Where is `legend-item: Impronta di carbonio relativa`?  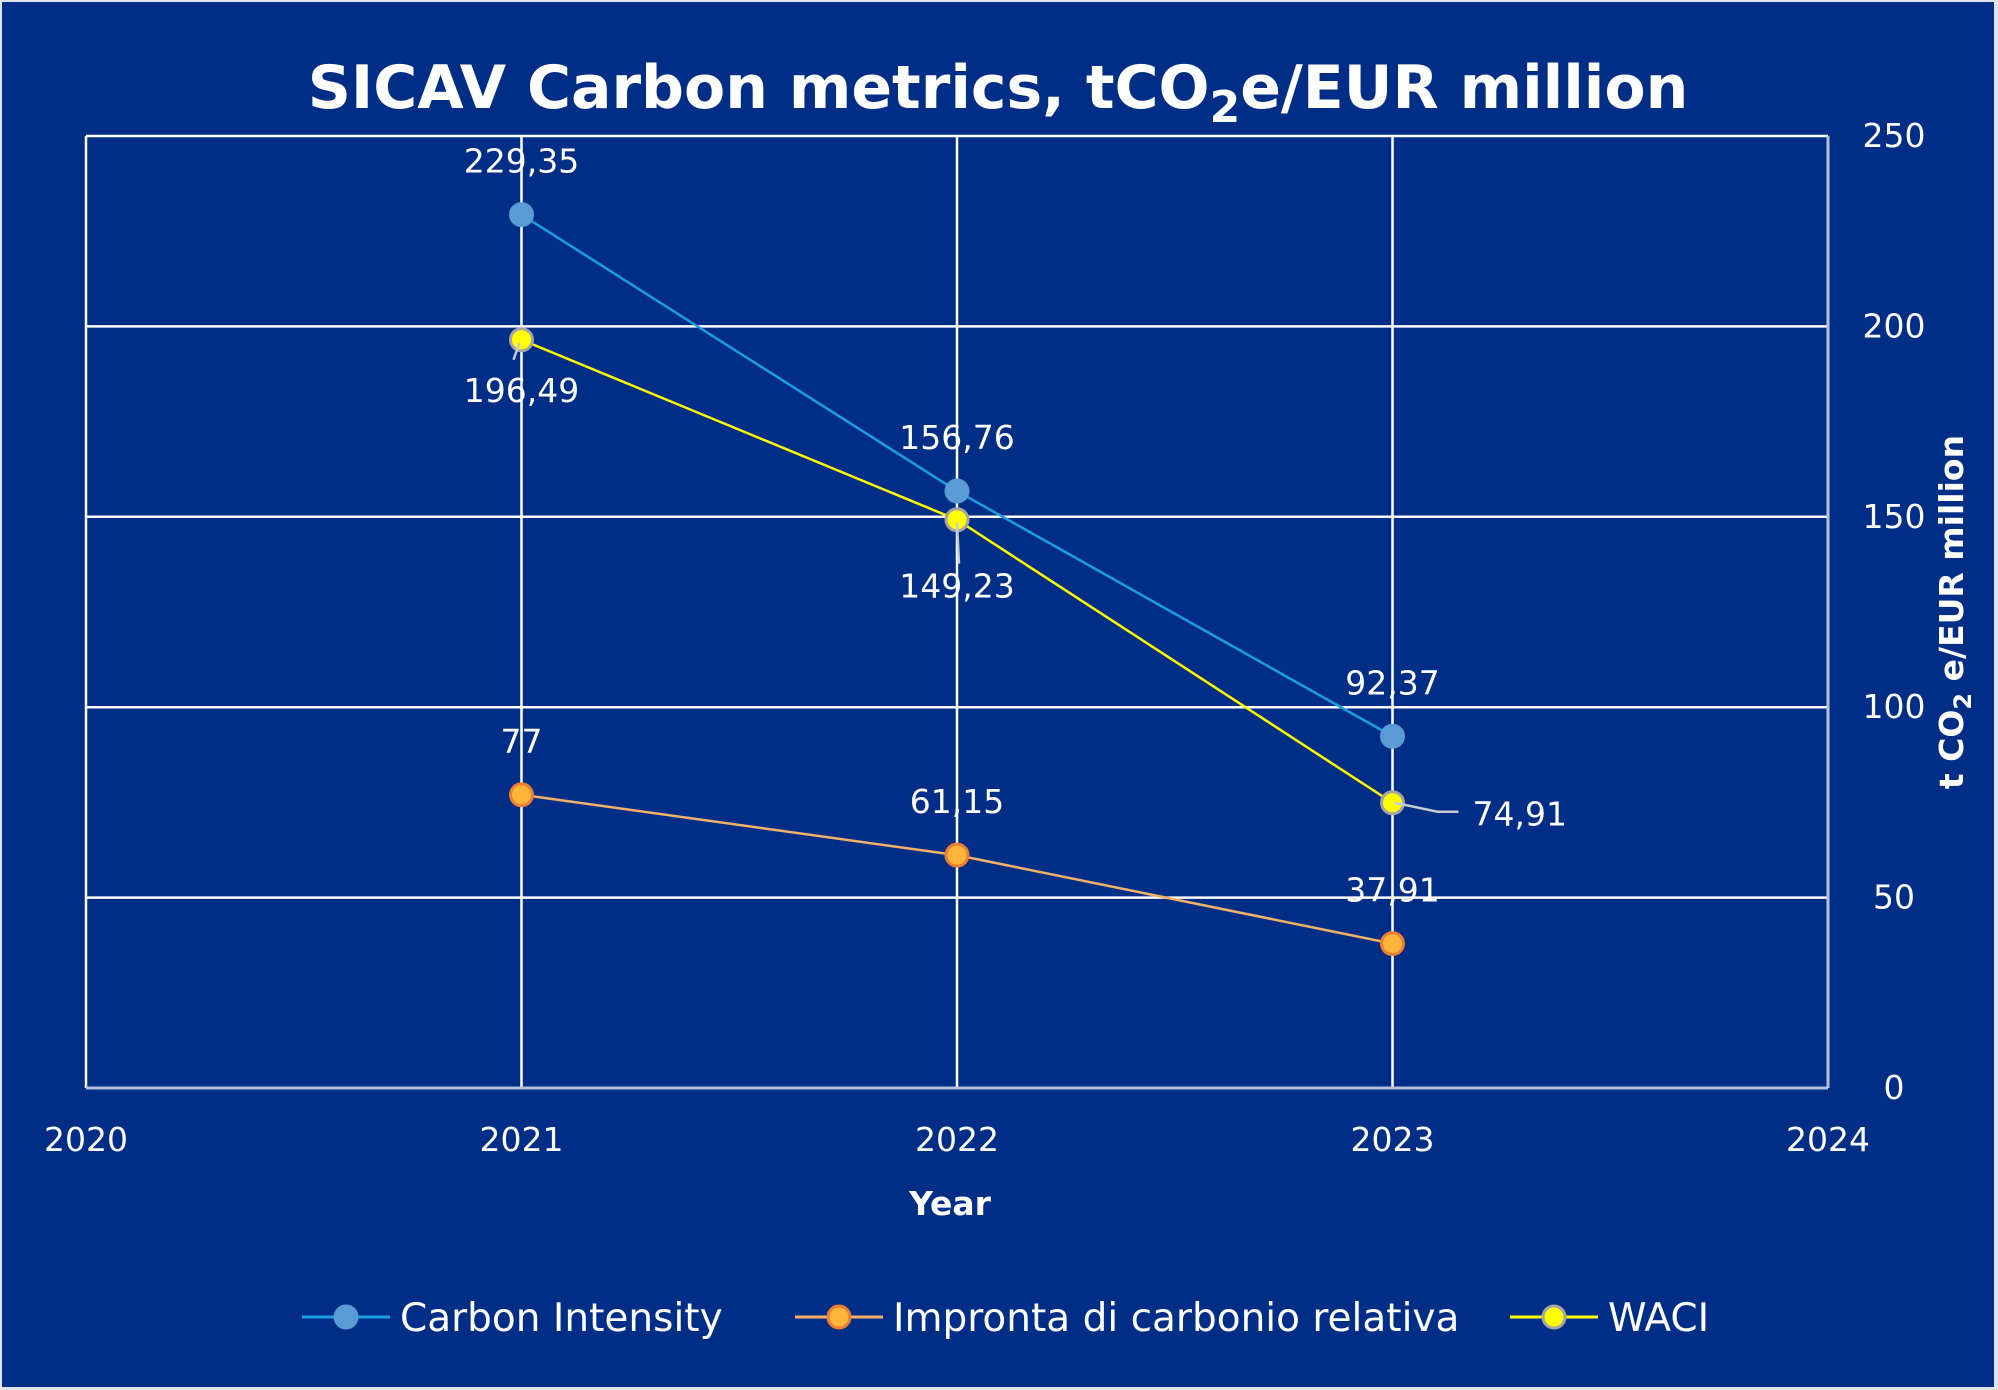 legend-item: Impronta di carbonio relativa is located at coordinates (1127, 1318).